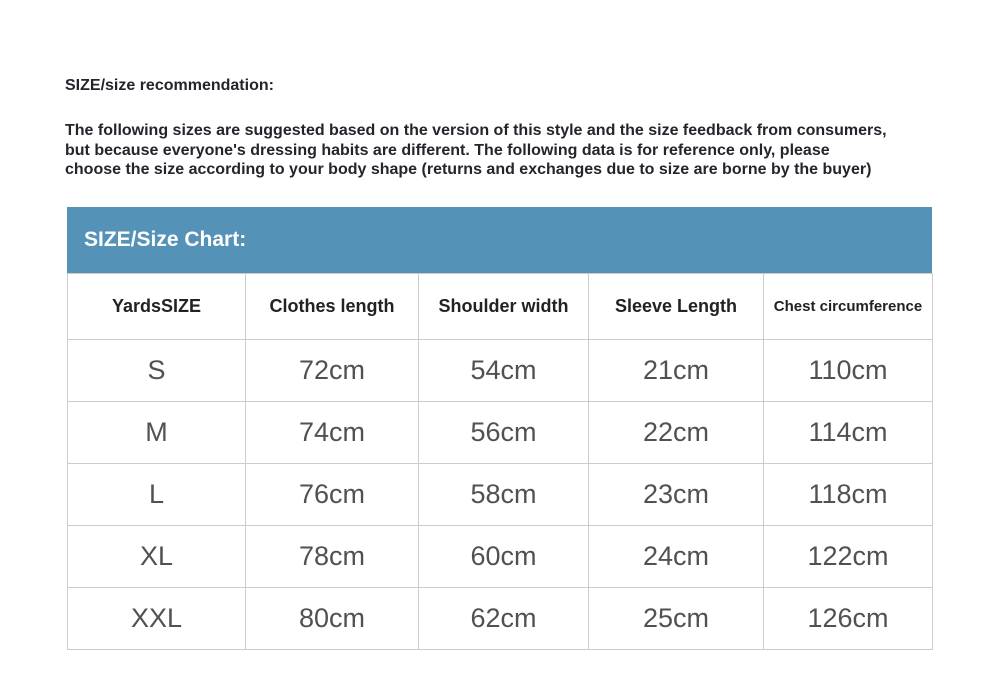 This screenshot has width=1000, height=674. Describe the element at coordinates (676, 370) in the screenshot. I see `measurement-cell: 21cm` at that location.